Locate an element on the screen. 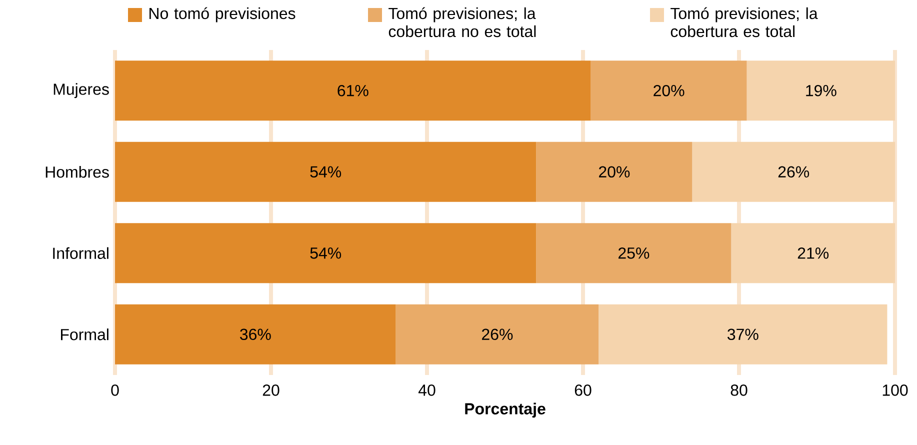  y-tick-label: Hombres is located at coordinates (77, 172).